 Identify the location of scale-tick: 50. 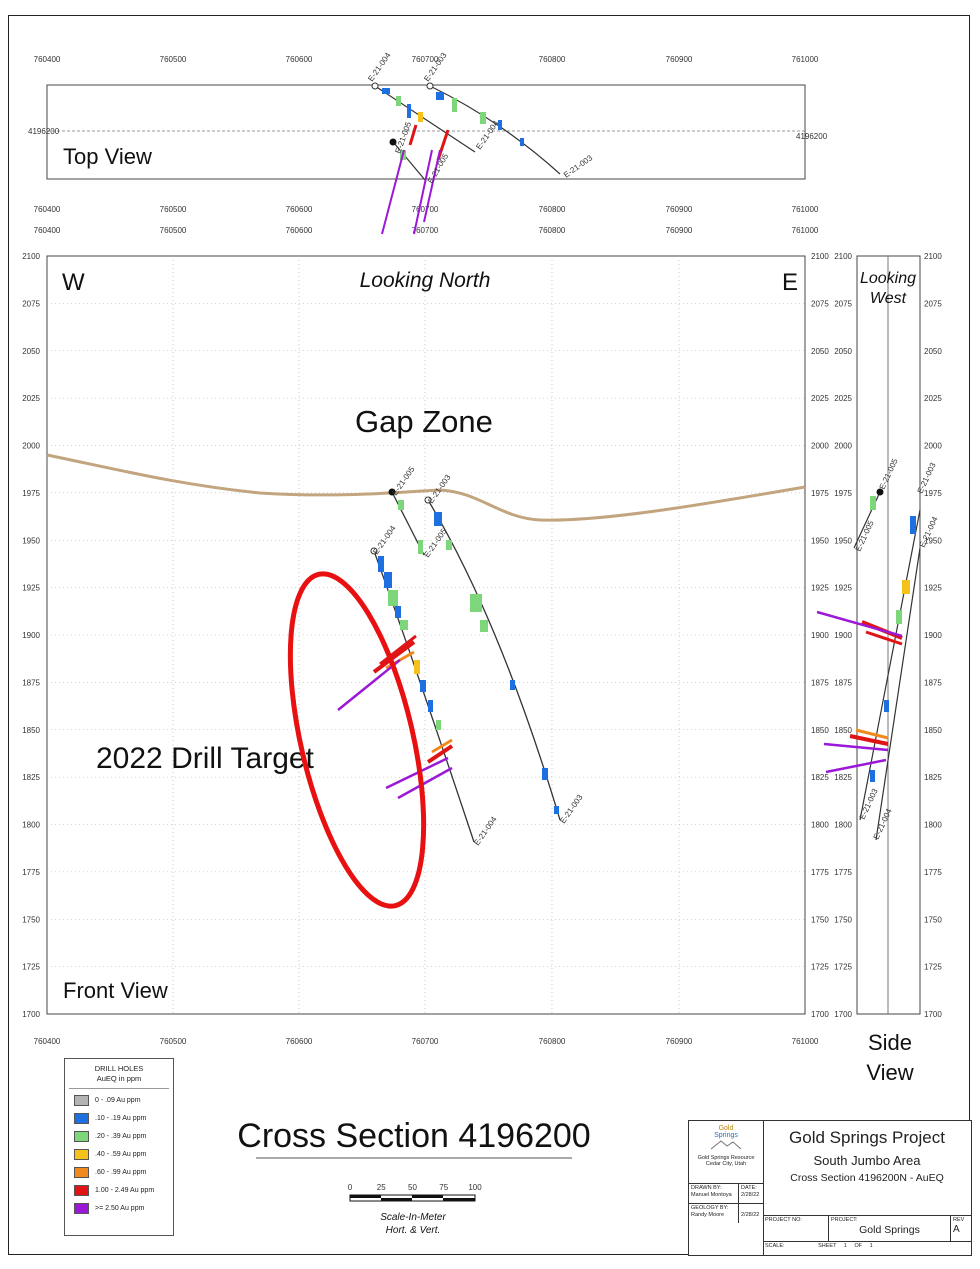
(412, 1187).